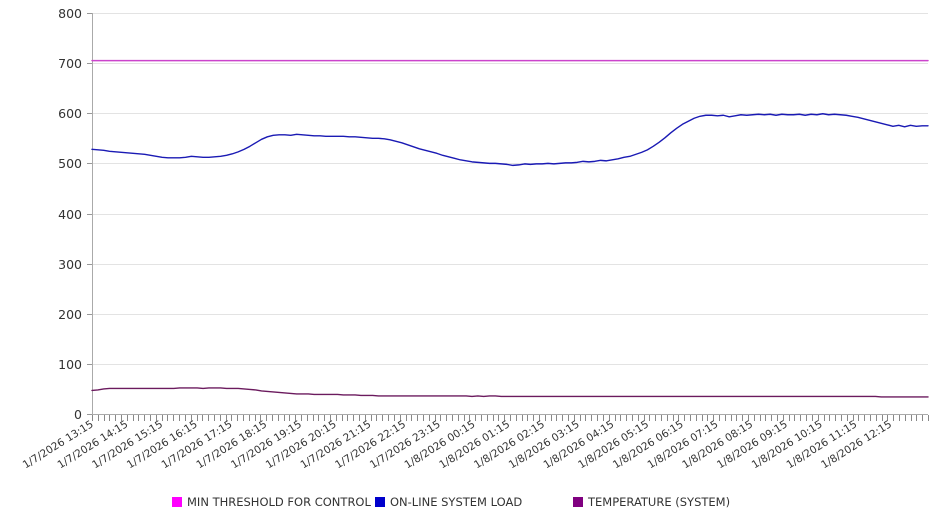  What do you see at coordinates (70, 264) in the screenshot?
I see `y-axis-tick-label: 300` at bounding box center [70, 264].